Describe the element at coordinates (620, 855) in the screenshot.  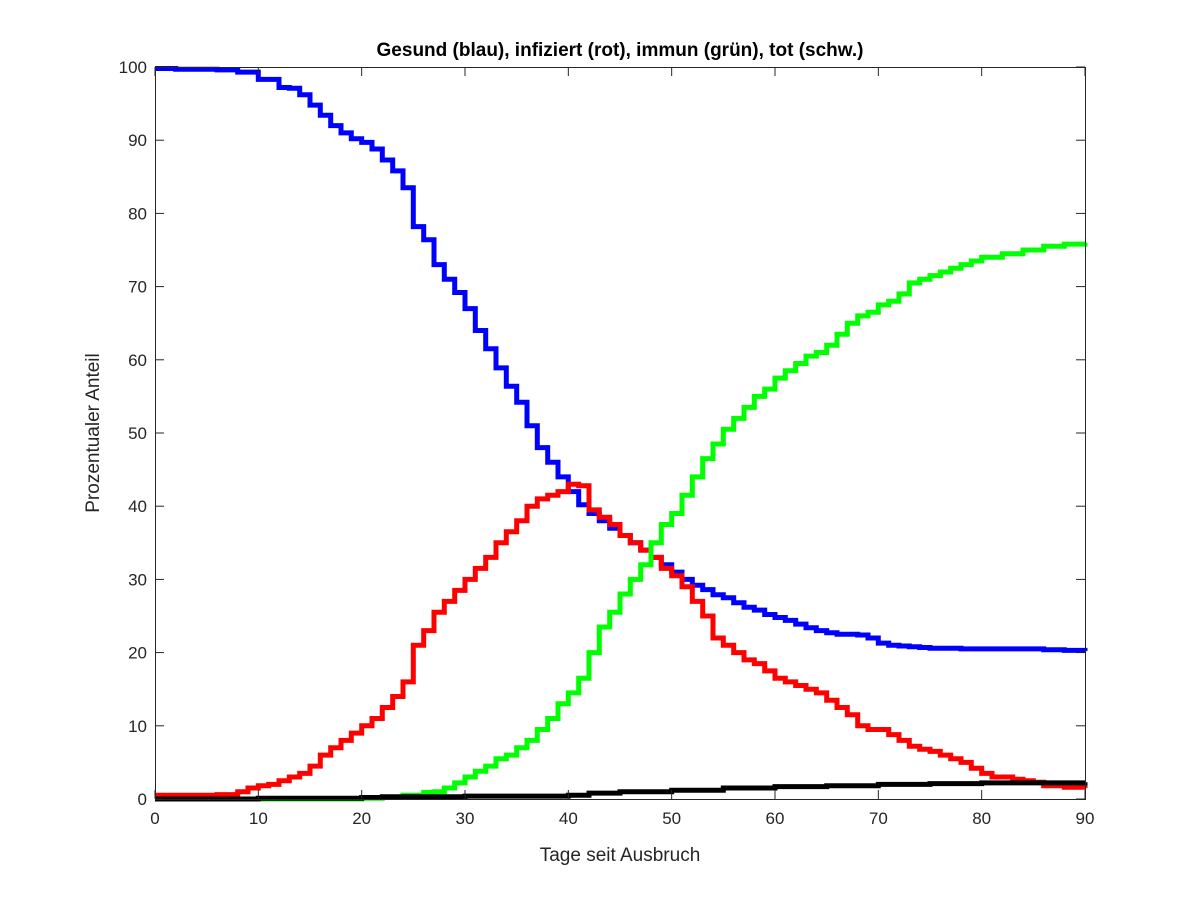
I see `x-axis-label: Tage seit Ausbruch` at that location.